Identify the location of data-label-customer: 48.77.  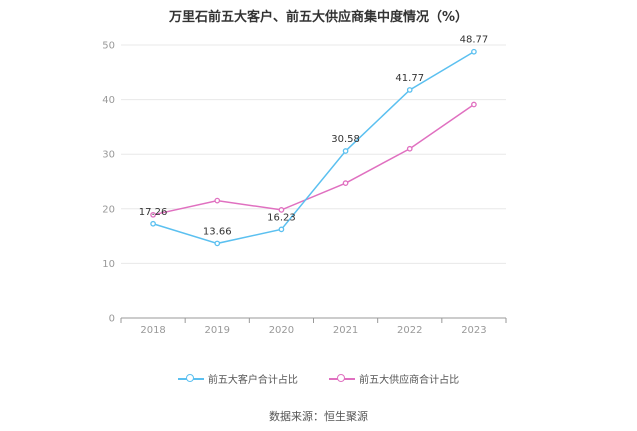
(474, 40).